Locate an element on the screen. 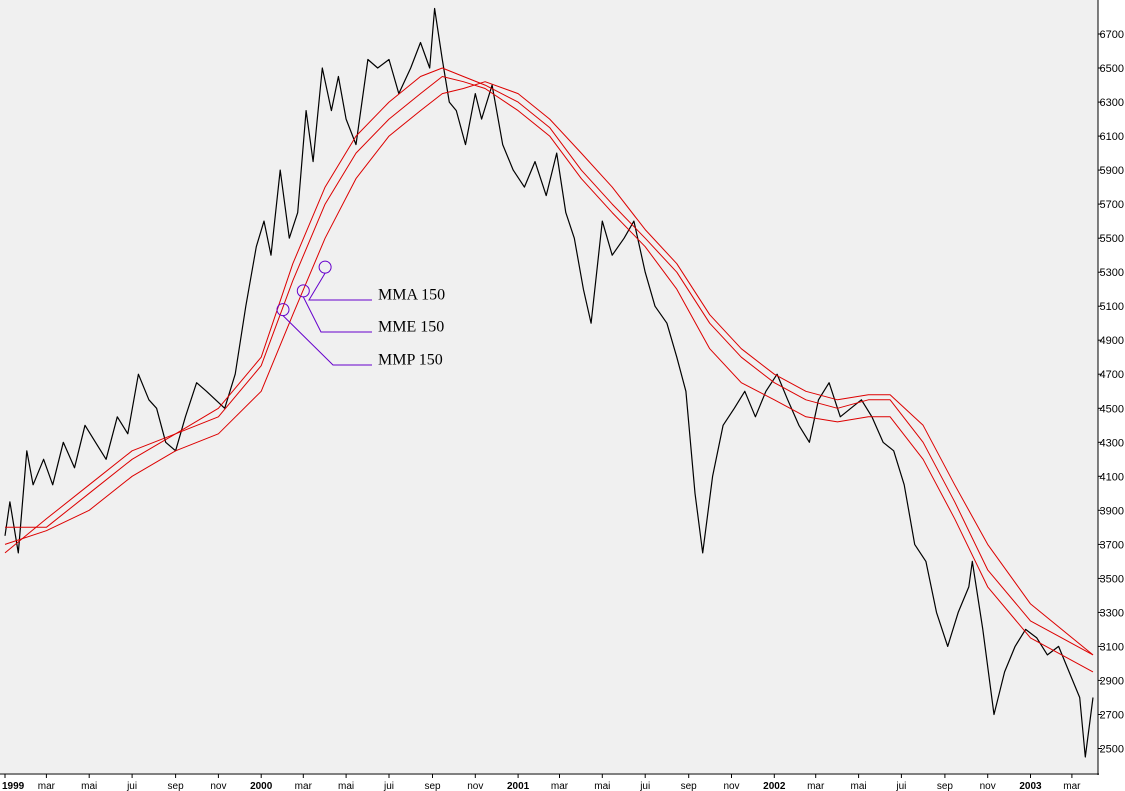 The height and width of the screenshot is (791, 1125). y-tick-label: 3500 is located at coordinates (1112, 579).